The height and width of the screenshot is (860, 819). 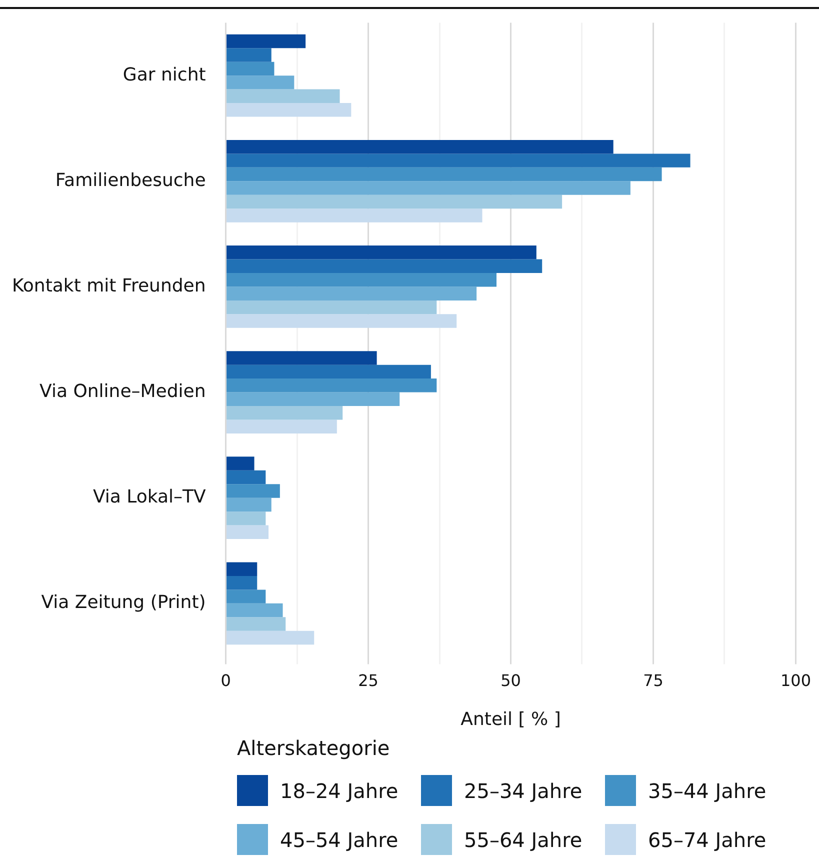 What do you see at coordinates (707, 790) in the screenshot?
I see `legend-label: 35–44 Jahre` at bounding box center [707, 790].